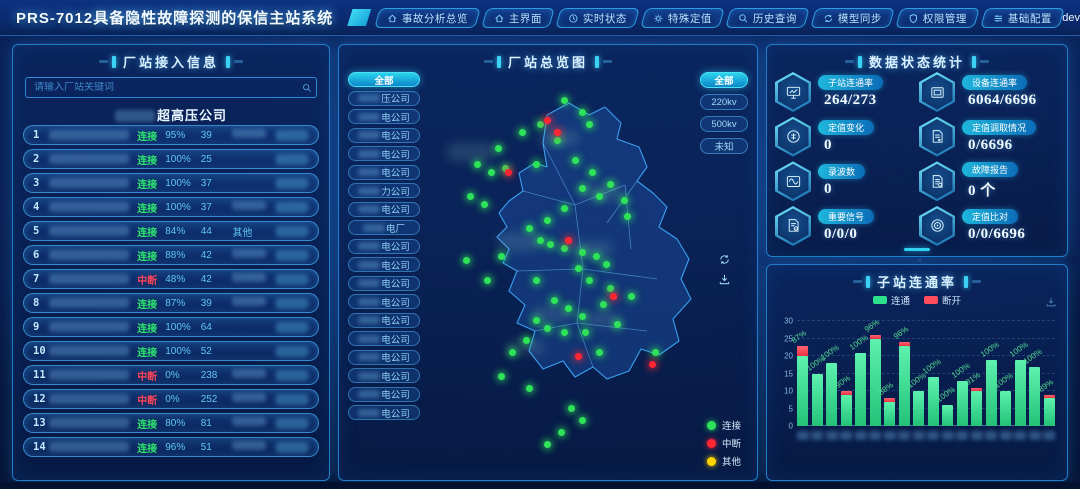 The image size is (1080, 489). What do you see at coordinates (384, 209) in the screenshot?
I see `map-filter-company-7: 电公司` at bounding box center [384, 209].